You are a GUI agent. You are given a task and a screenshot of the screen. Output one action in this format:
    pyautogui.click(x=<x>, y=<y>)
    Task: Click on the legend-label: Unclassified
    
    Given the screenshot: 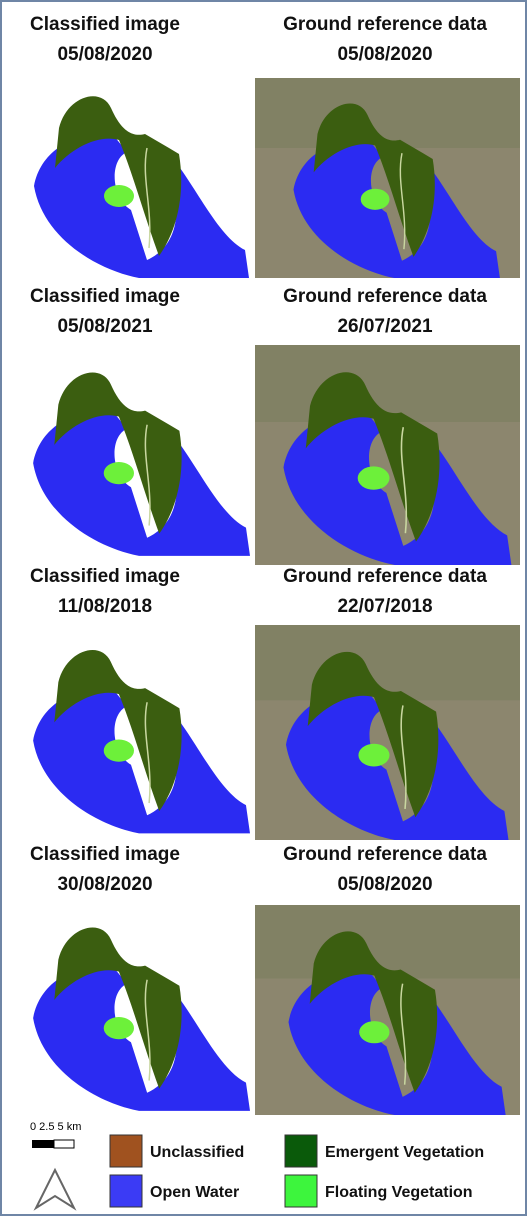 What is the action you would take?
    pyautogui.click(x=197, y=1152)
    